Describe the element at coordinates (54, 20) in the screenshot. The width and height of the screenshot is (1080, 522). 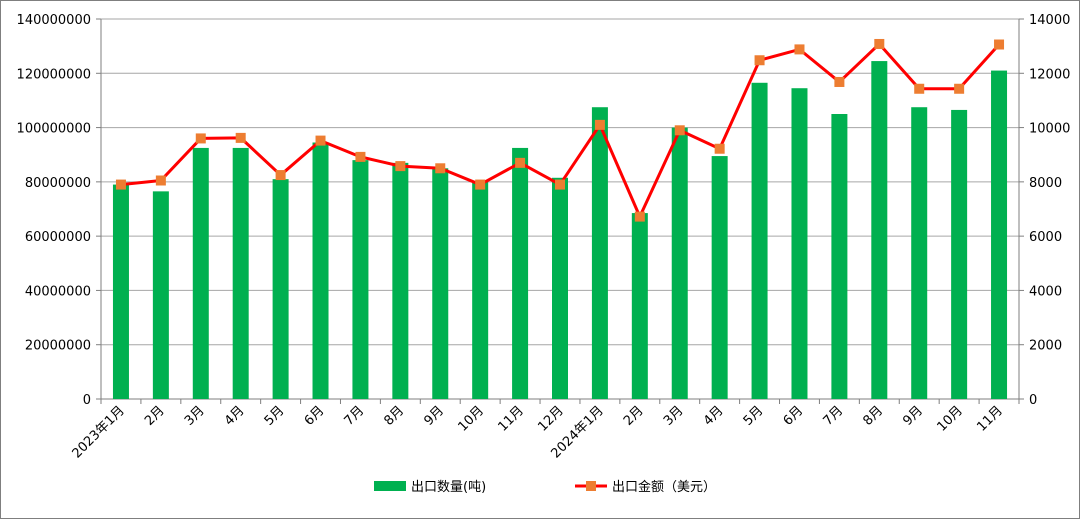
I see `left-tick-label: 140000000` at that location.